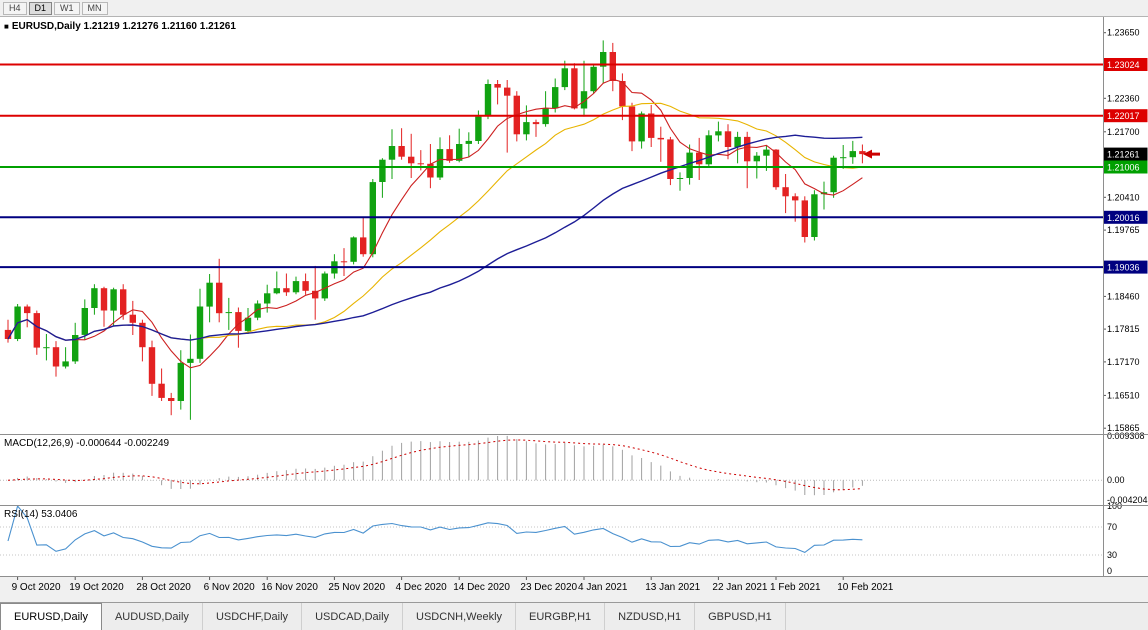  What do you see at coordinates (739, 587) in the screenshot?
I see `time-axis-label: 22 Jan 2021` at bounding box center [739, 587].